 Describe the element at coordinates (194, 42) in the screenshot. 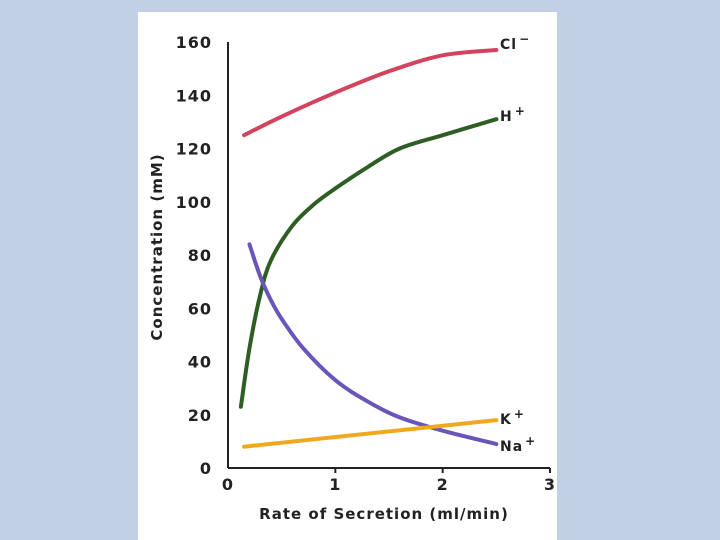

I see `y-tick-label-160: 160` at that location.